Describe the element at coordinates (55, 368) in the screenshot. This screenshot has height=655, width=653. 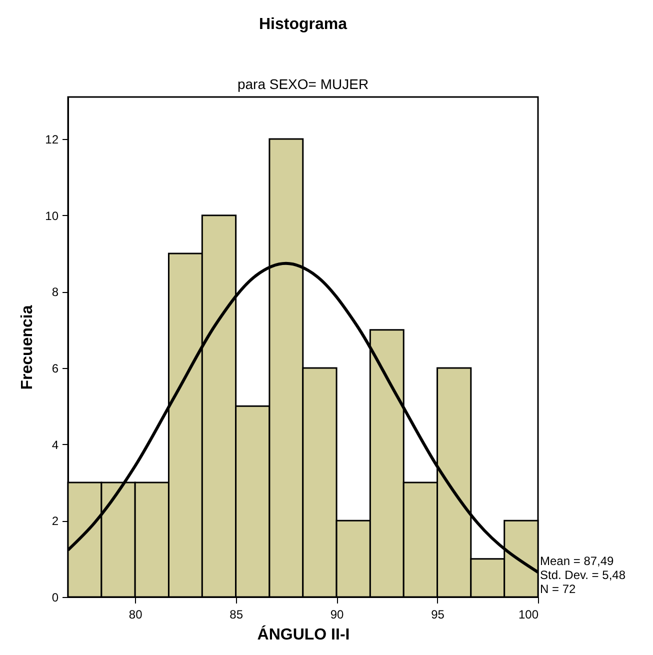
I see `y-tick-label: 6` at that location.